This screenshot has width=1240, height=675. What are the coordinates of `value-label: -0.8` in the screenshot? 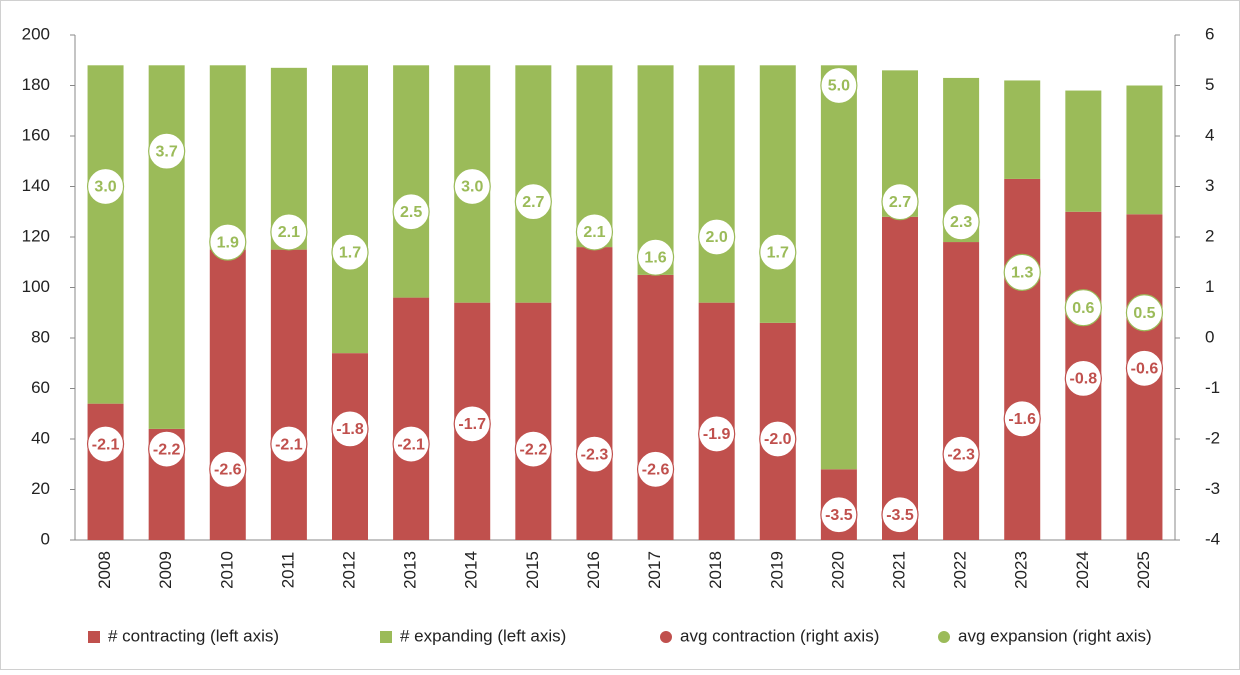 It's located at (1084, 379).